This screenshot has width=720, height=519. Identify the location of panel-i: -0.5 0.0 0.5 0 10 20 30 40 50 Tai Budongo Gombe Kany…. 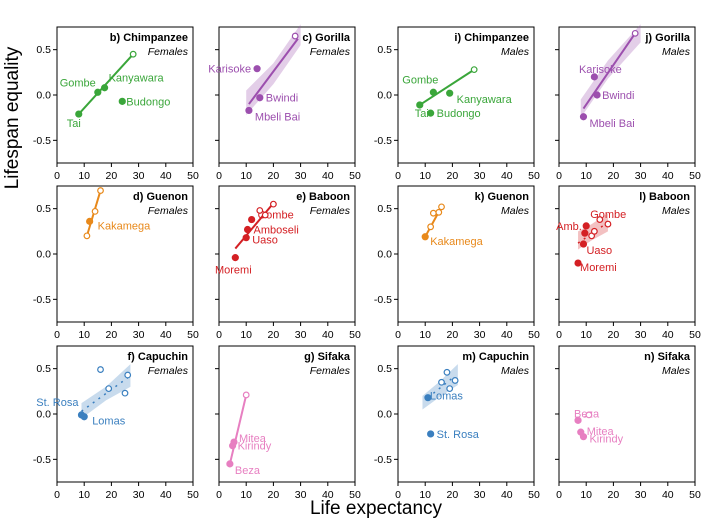
(457, 104).